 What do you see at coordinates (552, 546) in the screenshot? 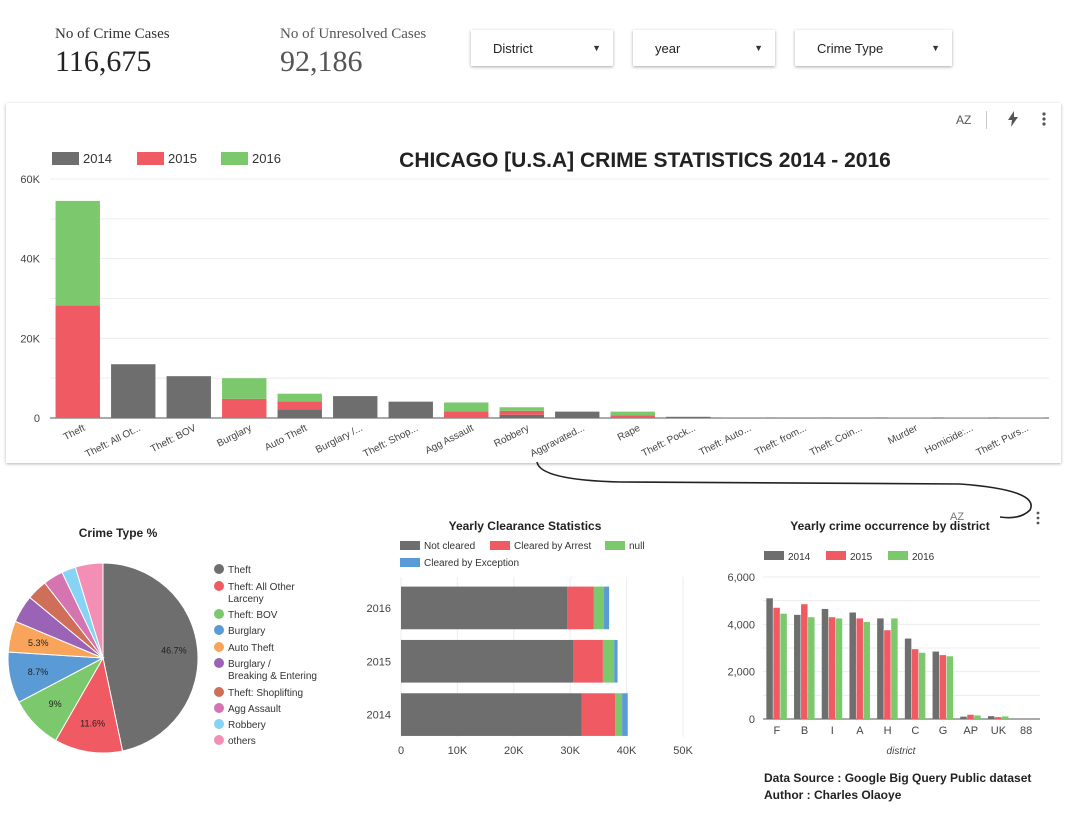
I see `clearance-legend-label: Cleared by Arrest` at bounding box center [552, 546].